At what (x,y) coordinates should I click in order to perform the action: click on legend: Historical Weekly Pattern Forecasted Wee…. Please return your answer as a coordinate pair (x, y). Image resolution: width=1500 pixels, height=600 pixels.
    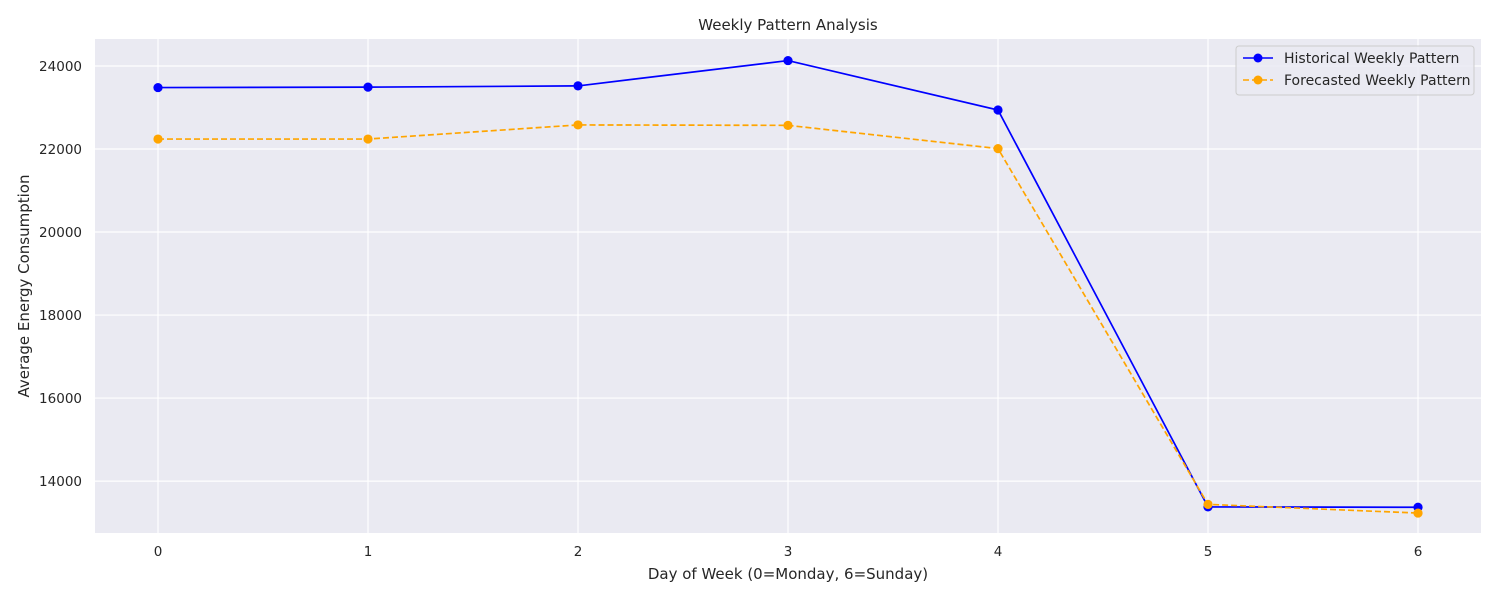
    Looking at the image, I should click on (1355, 70).